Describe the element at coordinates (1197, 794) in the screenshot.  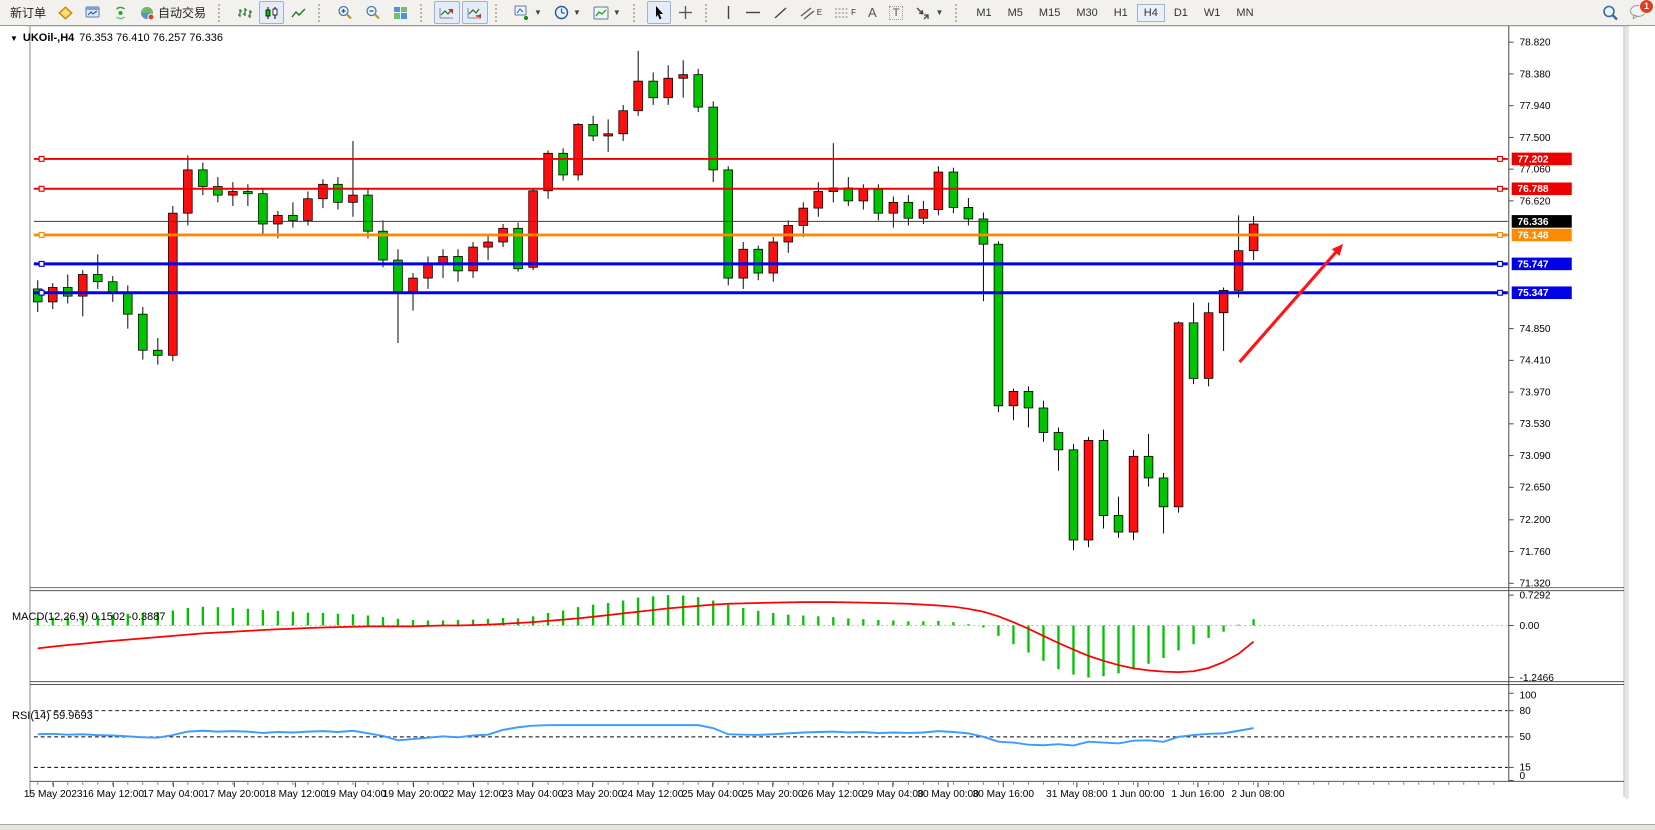
I see `date-label: 1 Jun 16:00` at that location.